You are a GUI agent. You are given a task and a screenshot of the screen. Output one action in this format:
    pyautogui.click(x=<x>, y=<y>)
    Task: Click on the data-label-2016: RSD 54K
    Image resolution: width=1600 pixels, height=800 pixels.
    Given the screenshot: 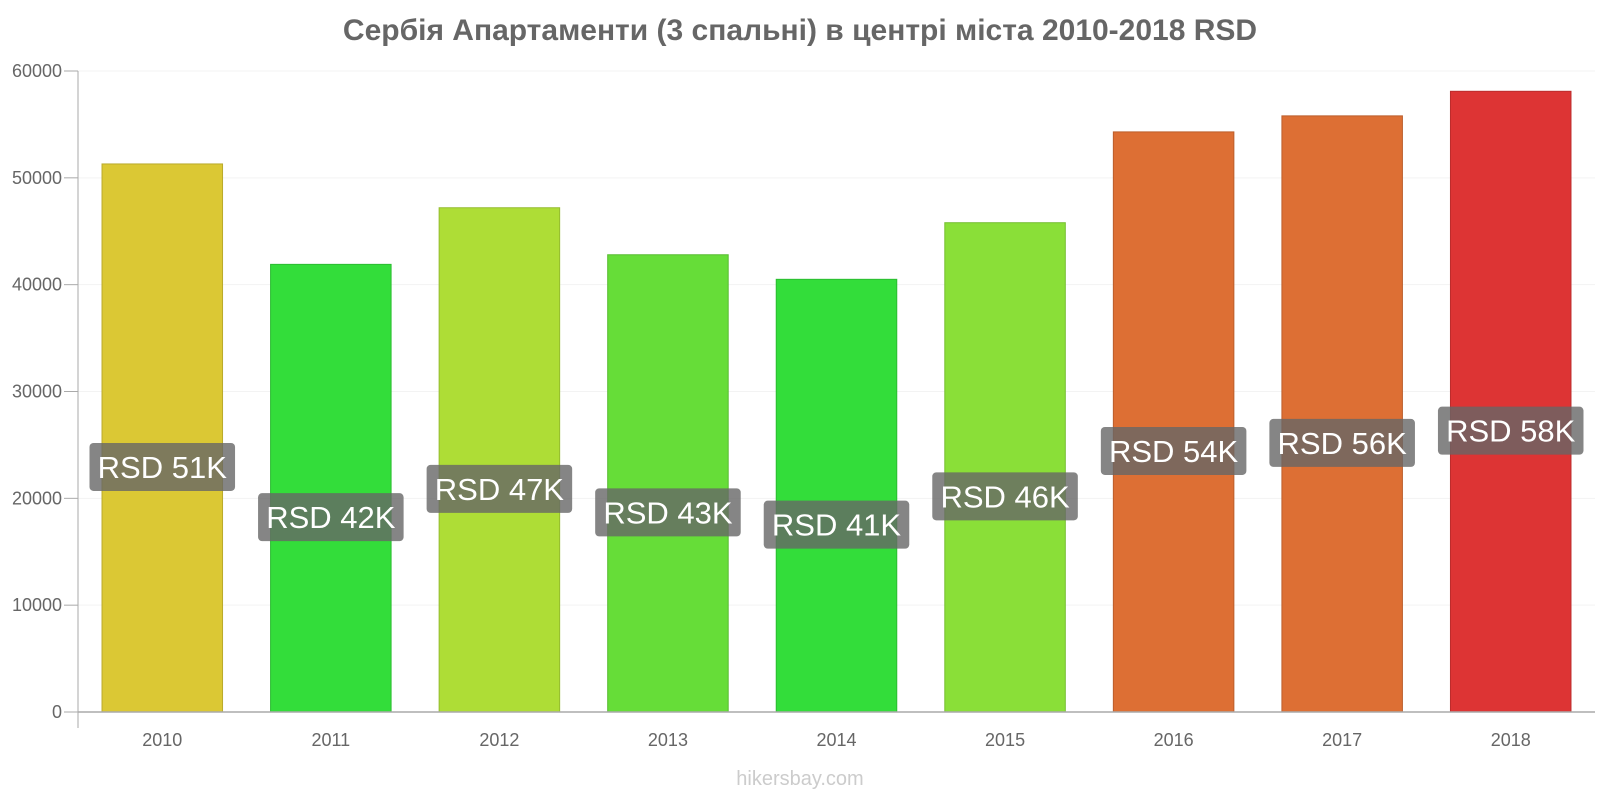 What is the action you would take?
    pyautogui.click(x=1173, y=450)
    